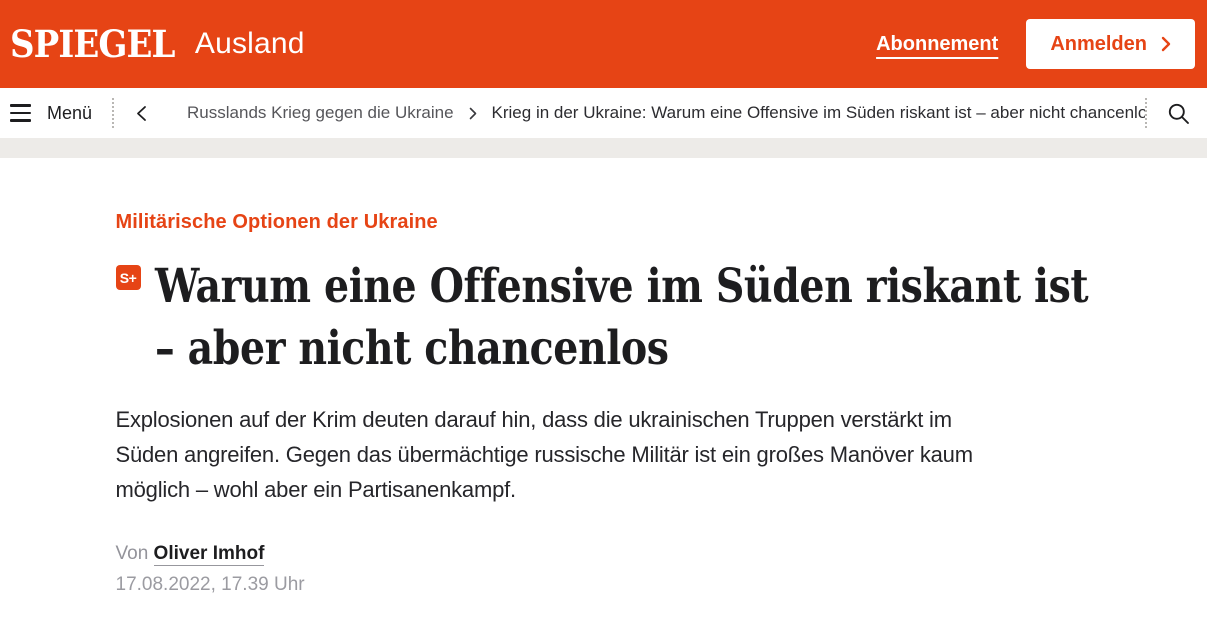  I want to click on byline: Von Oliver Imhof, so click(603, 554).